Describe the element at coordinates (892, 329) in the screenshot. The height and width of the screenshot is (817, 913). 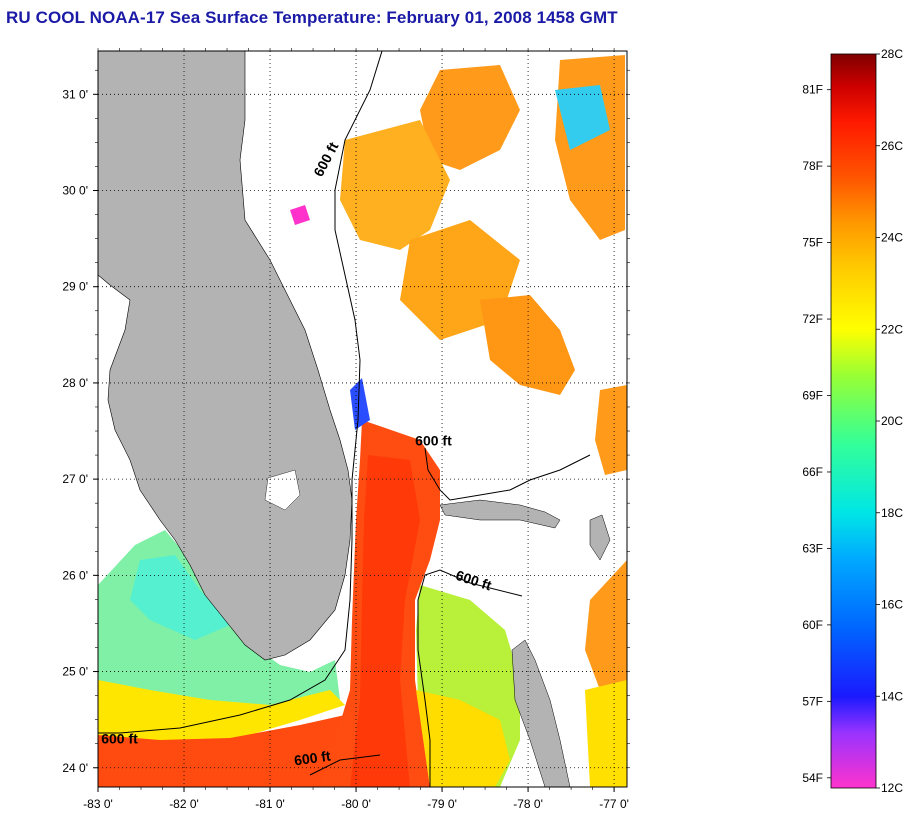
I see `colorbar-celsius-label: 22C` at that location.